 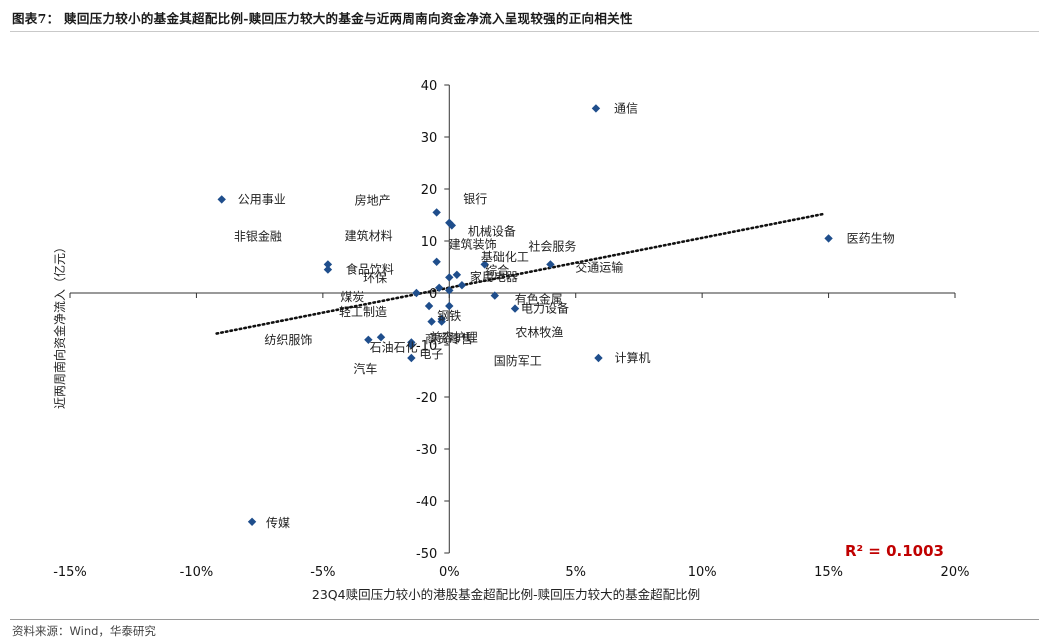 What do you see at coordinates (426, 450) in the screenshot?
I see `y-tick-label: -30` at bounding box center [426, 450].